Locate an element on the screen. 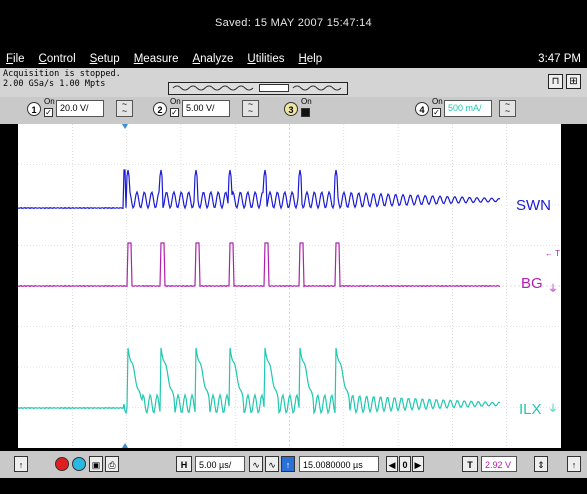  delay-field: 15.0080000 µs is located at coordinates (339, 464).